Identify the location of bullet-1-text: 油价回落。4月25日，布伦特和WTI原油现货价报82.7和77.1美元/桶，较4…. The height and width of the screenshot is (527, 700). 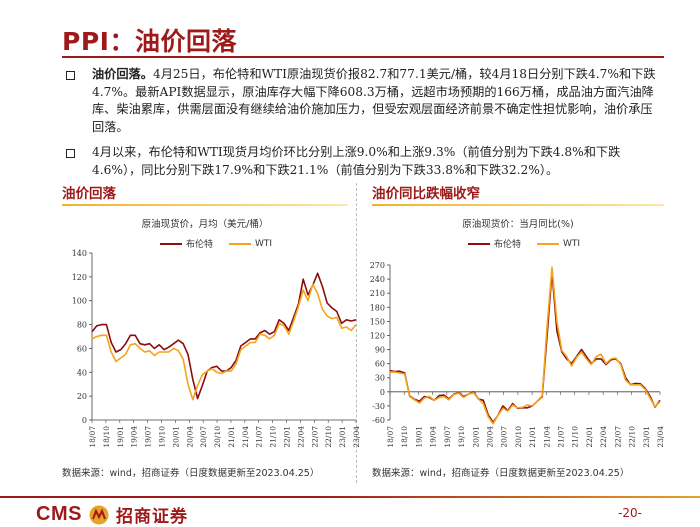
(378, 101).